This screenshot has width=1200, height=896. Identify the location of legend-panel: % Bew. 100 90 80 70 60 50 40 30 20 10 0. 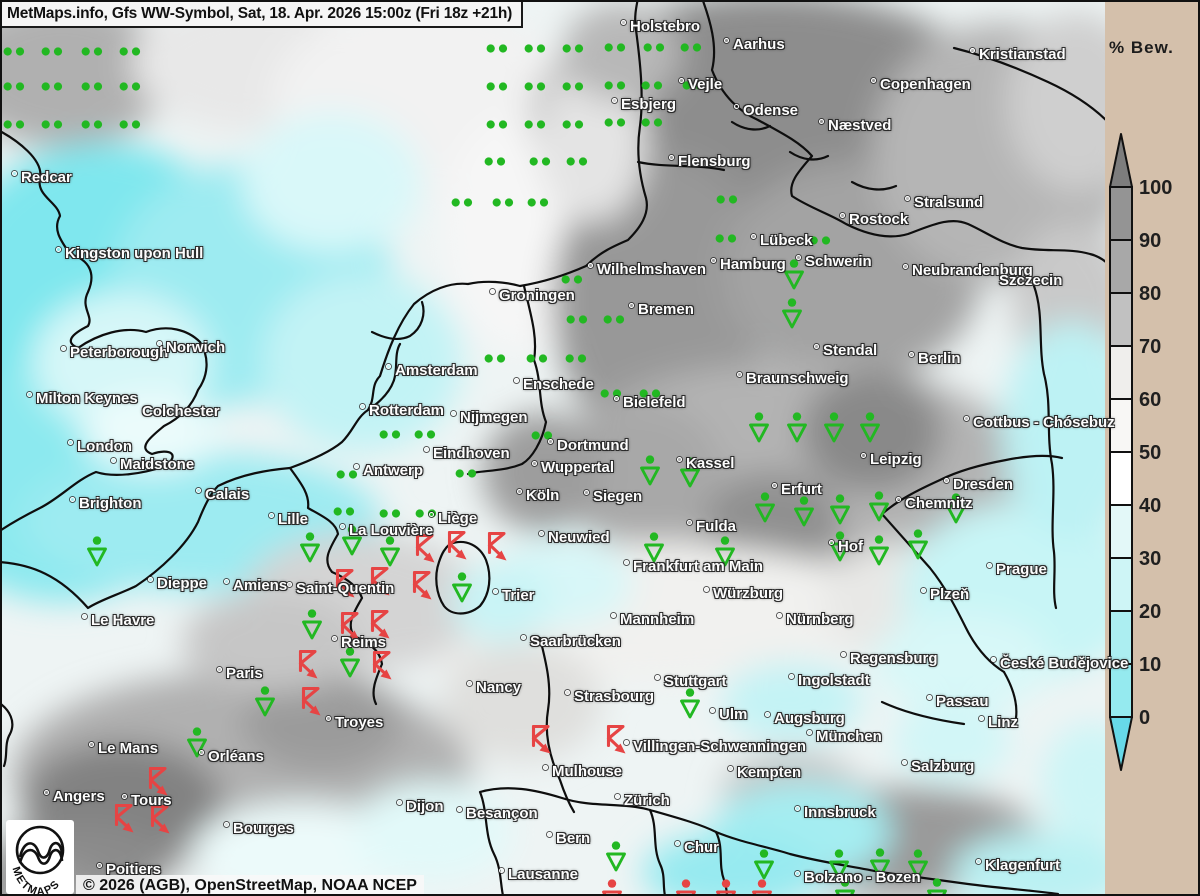
(1149, 448).